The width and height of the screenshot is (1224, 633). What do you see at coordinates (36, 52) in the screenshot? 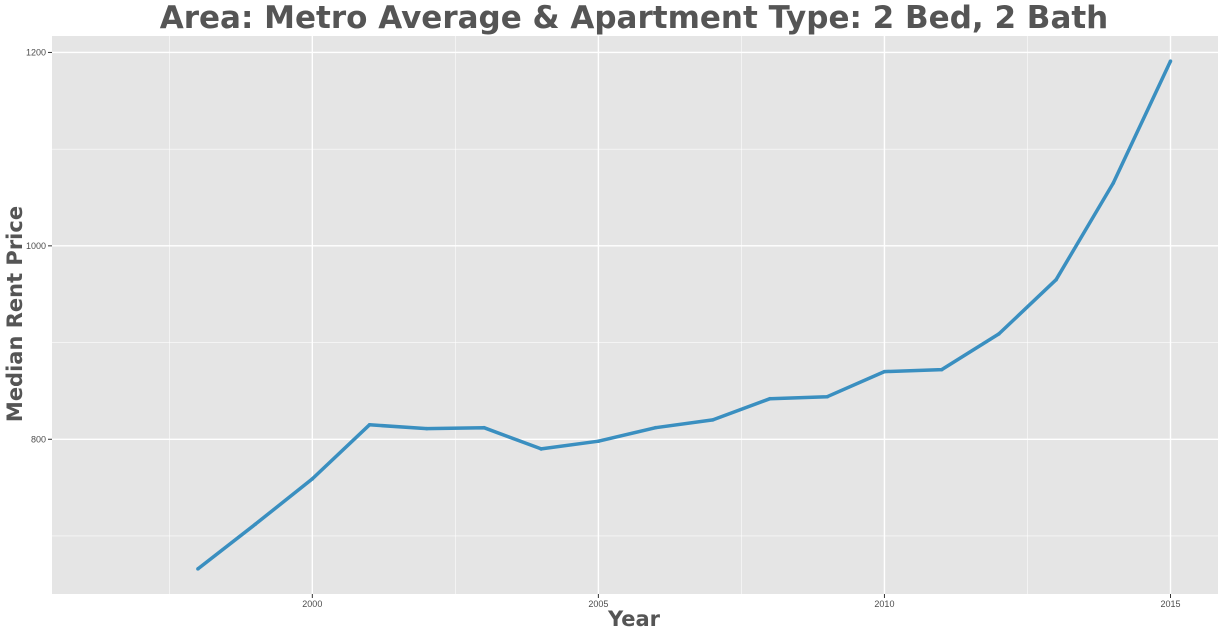
I see `y-tick-label: 1200` at bounding box center [36, 52].